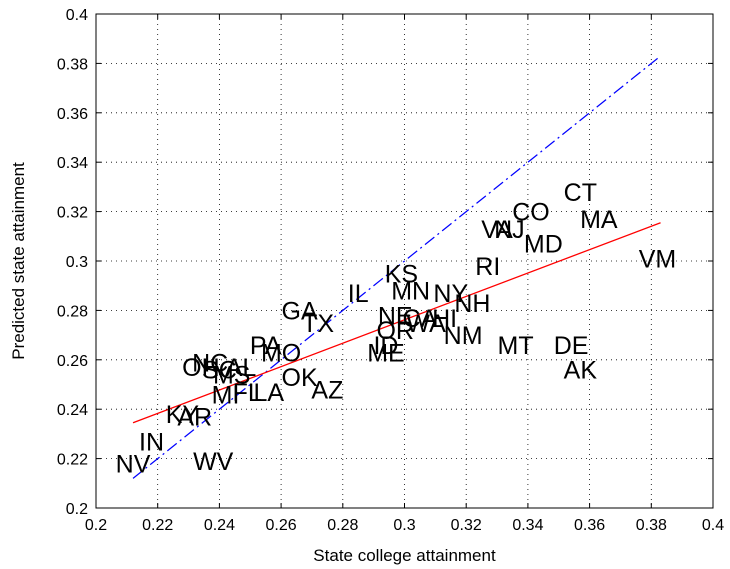 The width and height of the screenshot is (730, 569). What do you see at coordinates (531, 213) in the screenshot?
I see `state-label-co: CO` at bounding box center [531, 213].